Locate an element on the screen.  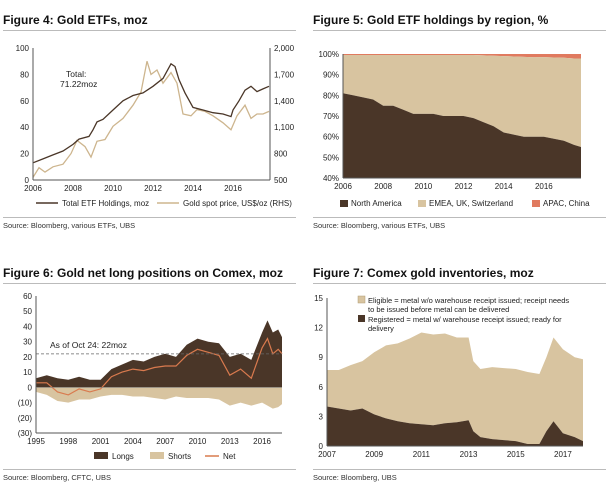
fig7-x-tick: 2013 is located at coordinates (469, 454).